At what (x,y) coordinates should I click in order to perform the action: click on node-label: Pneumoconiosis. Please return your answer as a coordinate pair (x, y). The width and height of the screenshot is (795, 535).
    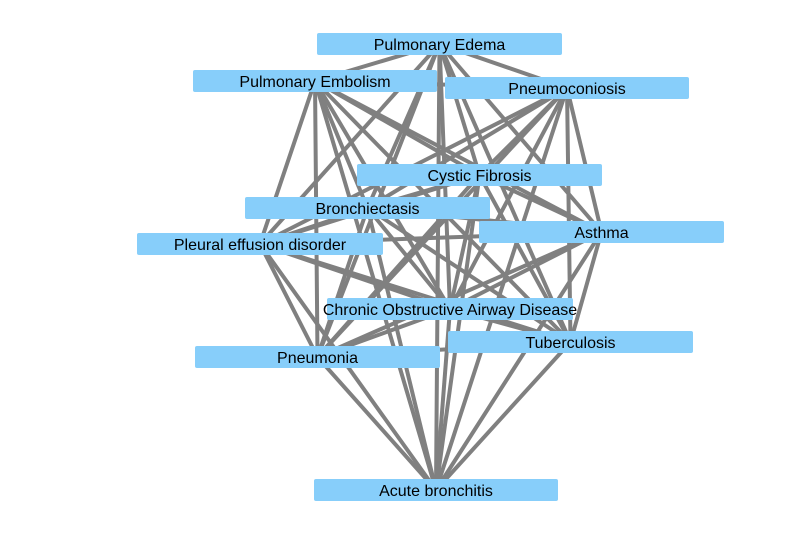
    Looking at the image, I should click on (566, 89).